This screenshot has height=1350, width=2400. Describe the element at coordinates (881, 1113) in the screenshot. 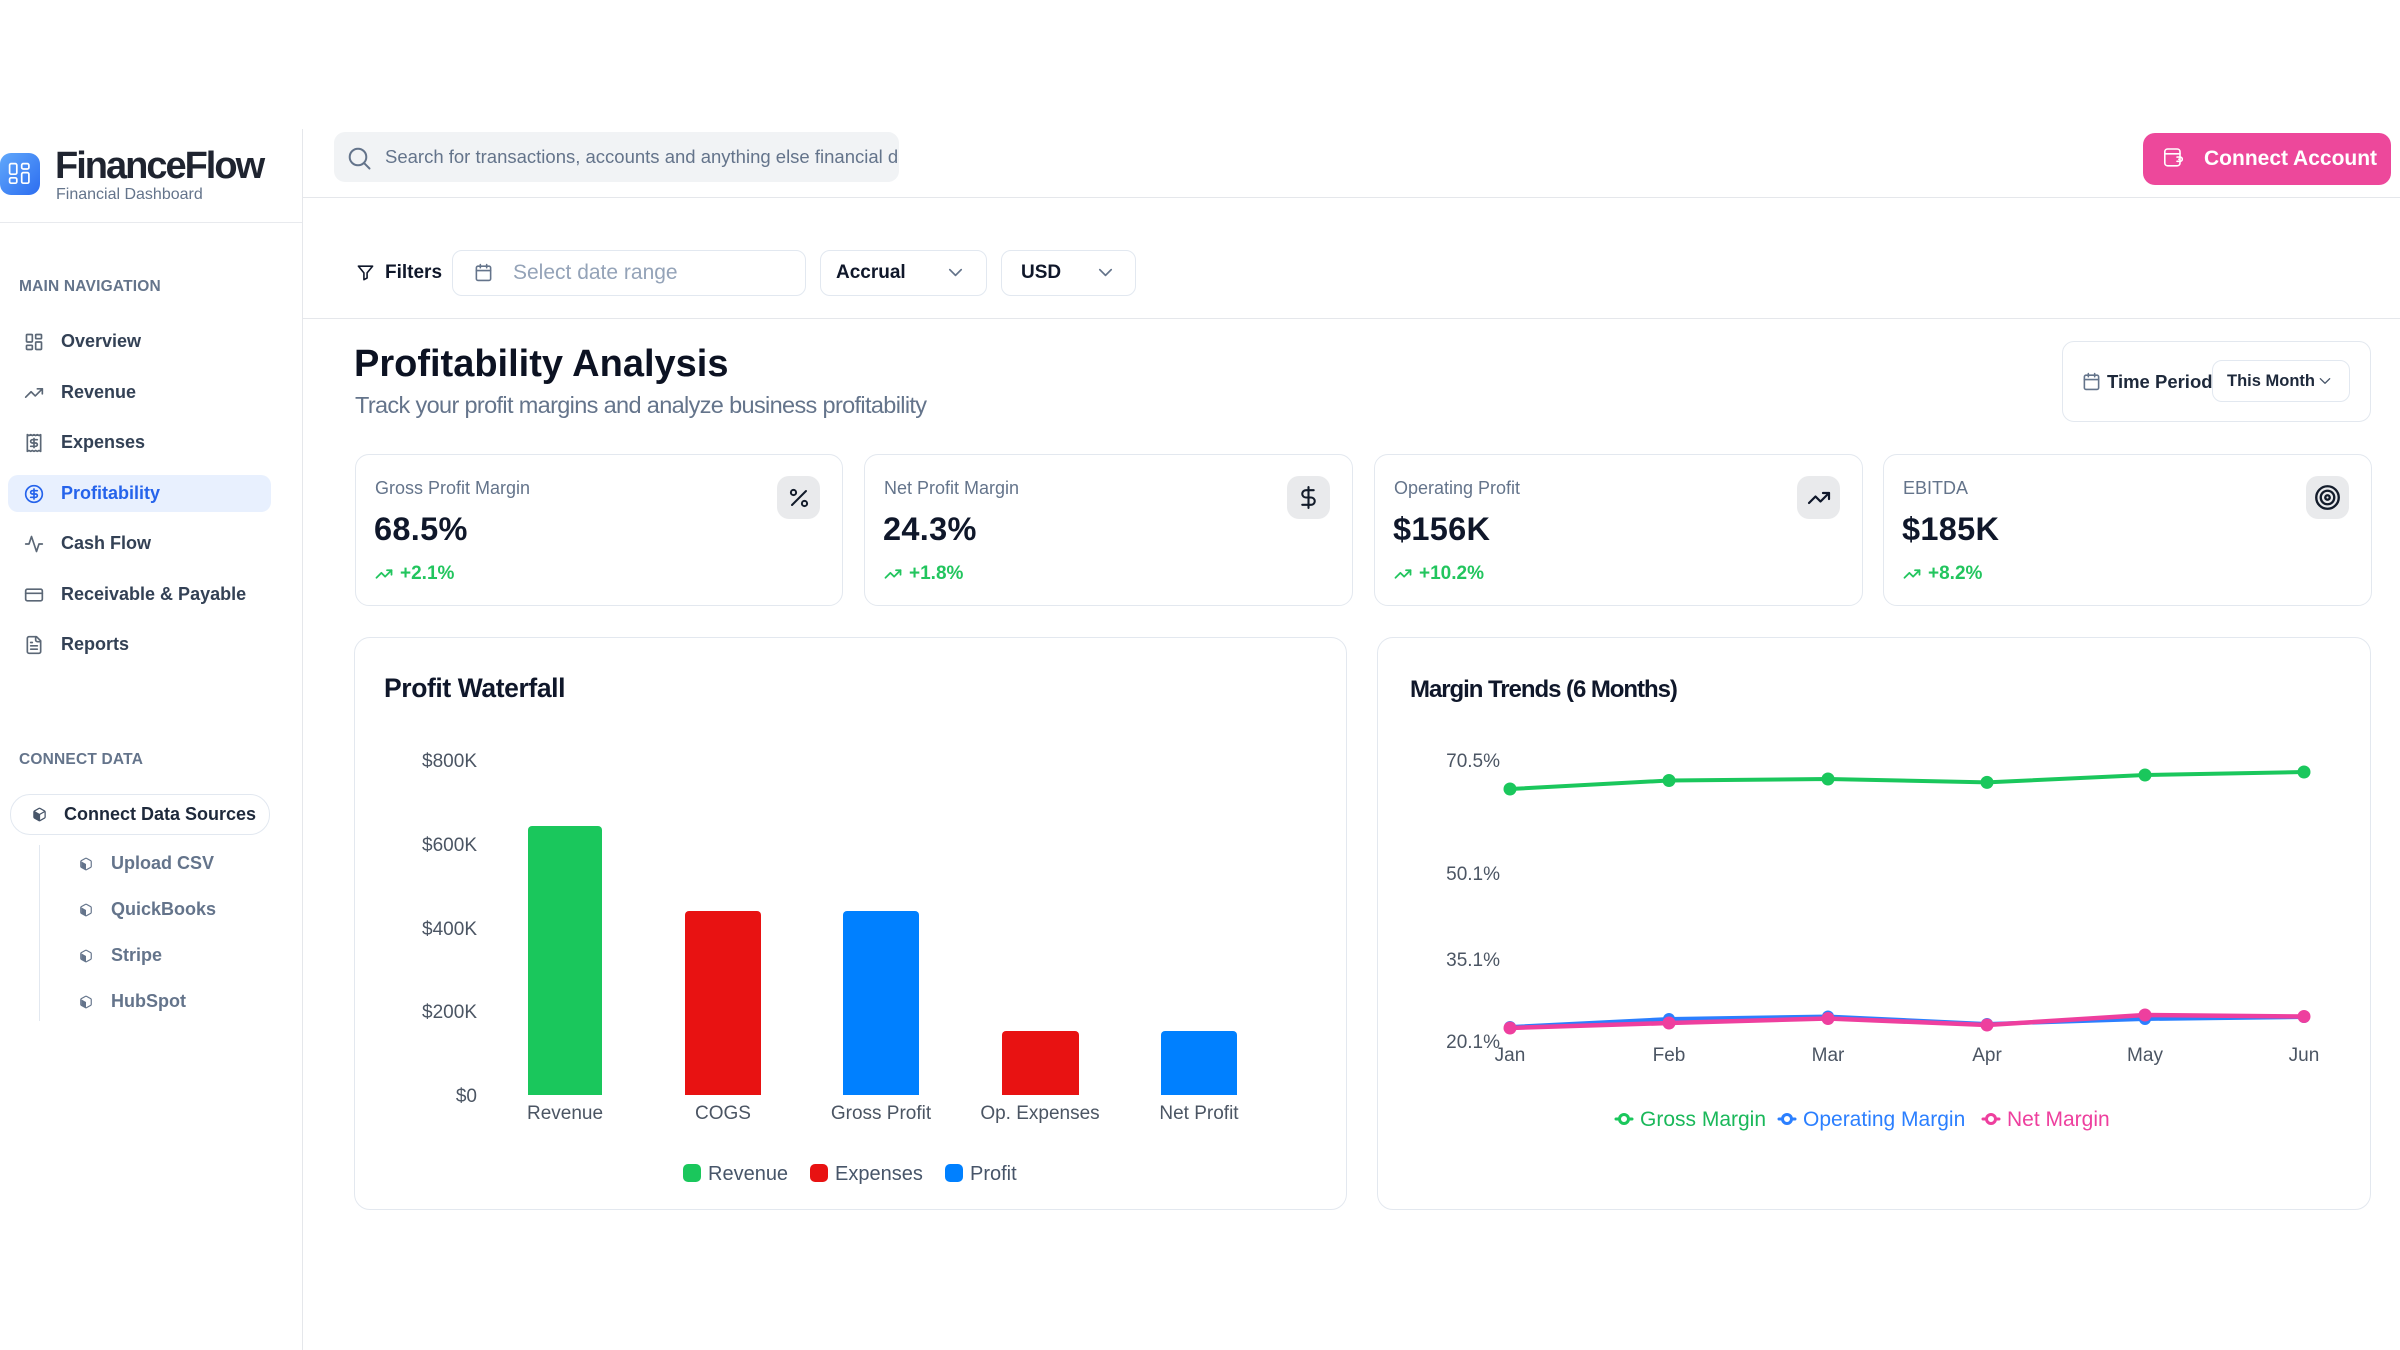

I see `svg-text: Gross Profit` at that location.